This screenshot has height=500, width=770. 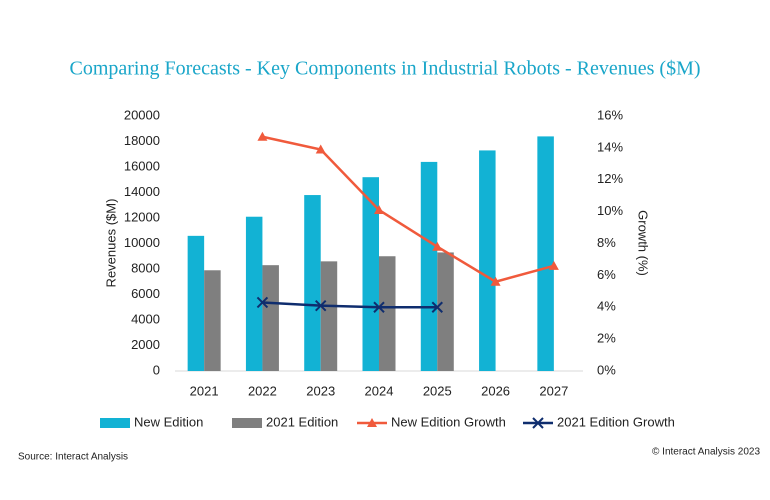 I want to click on x-tick-label: 2022, so click(x=262, y=390).